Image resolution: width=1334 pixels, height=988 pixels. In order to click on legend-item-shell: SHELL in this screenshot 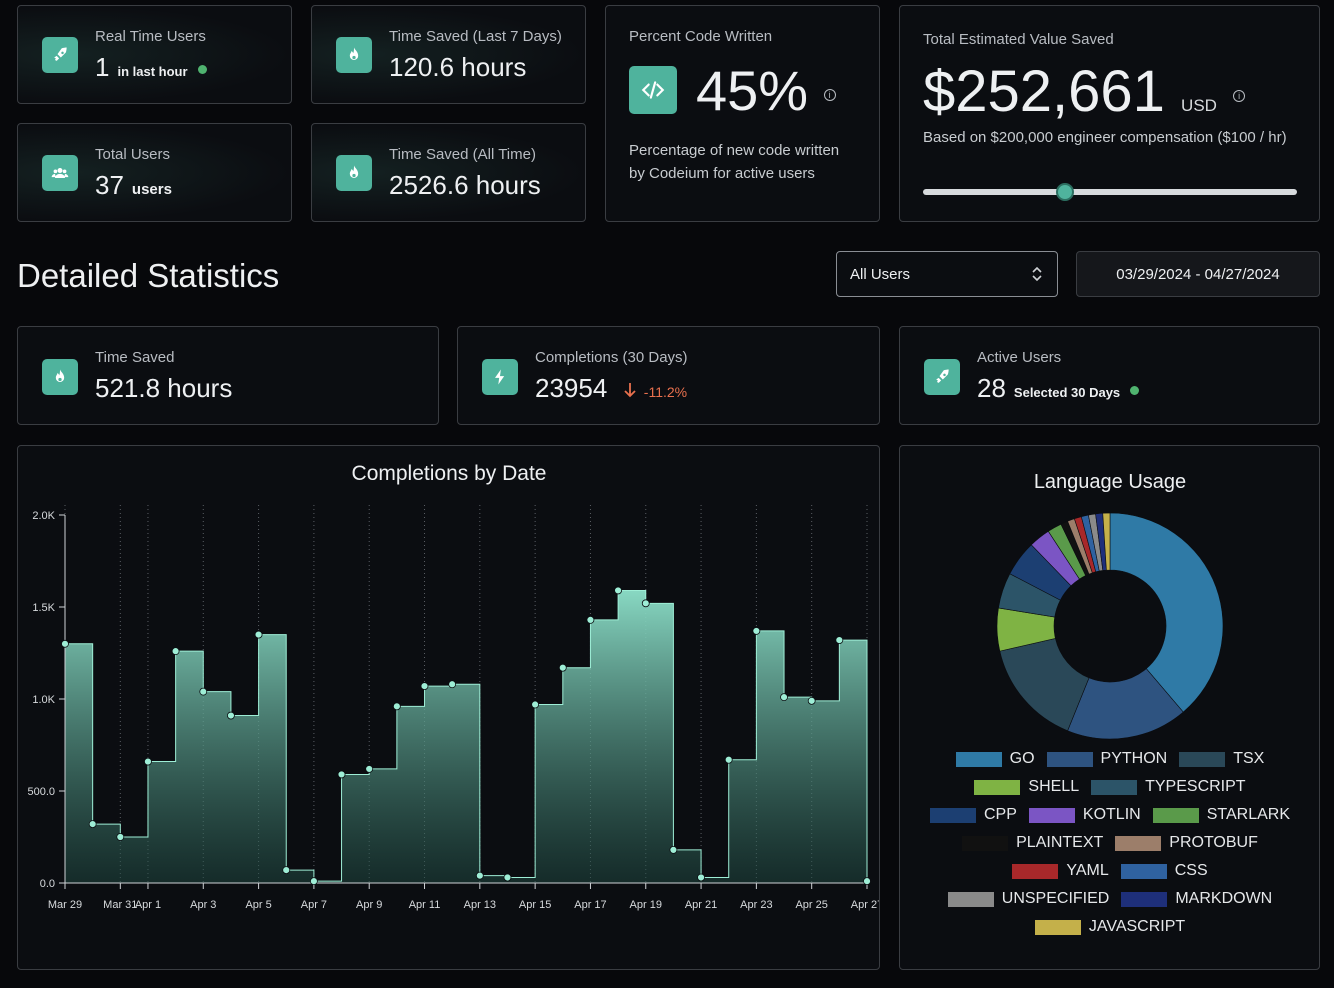, I will do `click(1026, 787)`.